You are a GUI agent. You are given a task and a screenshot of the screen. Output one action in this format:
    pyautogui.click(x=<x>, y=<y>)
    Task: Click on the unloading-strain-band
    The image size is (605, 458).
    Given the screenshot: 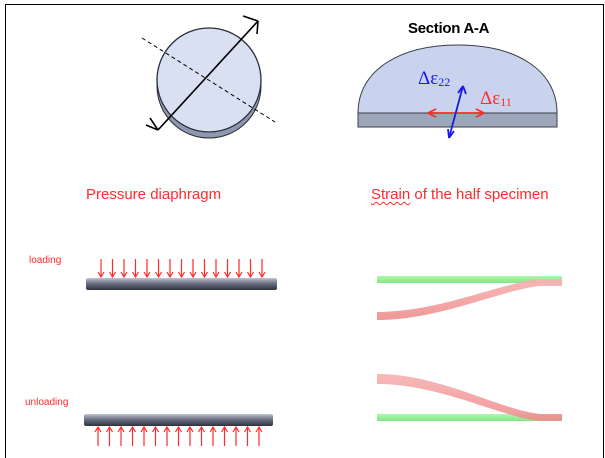 What is the action you would take?
    pyautogui.click(x=469, y=397)
    